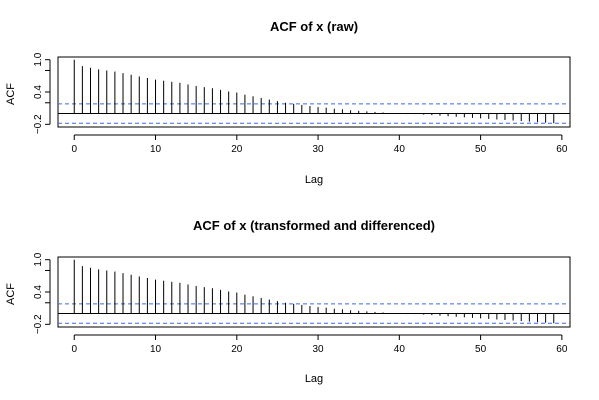 The image size is (599, 400). What do you see at coordinates (314, 26) in the screenshot?
I see `chart-title: ACF of x (raw)` at bounding box center [314, 26].